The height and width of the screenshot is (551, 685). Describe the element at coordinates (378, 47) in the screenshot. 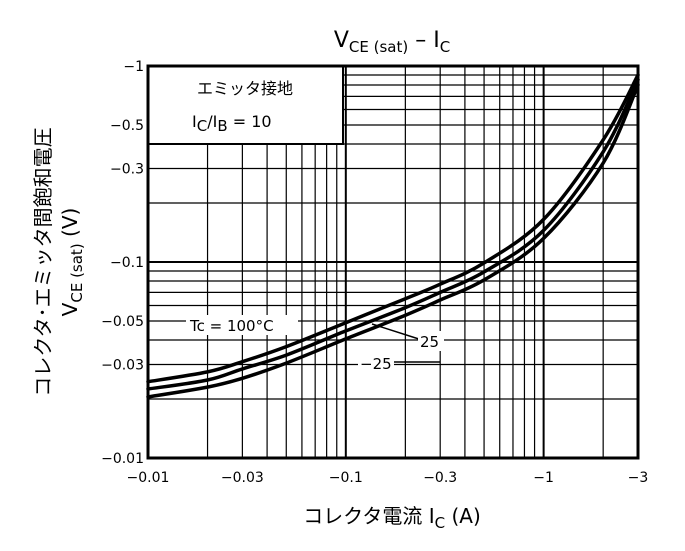

I see `title-sub: CE (sat)` at that location.